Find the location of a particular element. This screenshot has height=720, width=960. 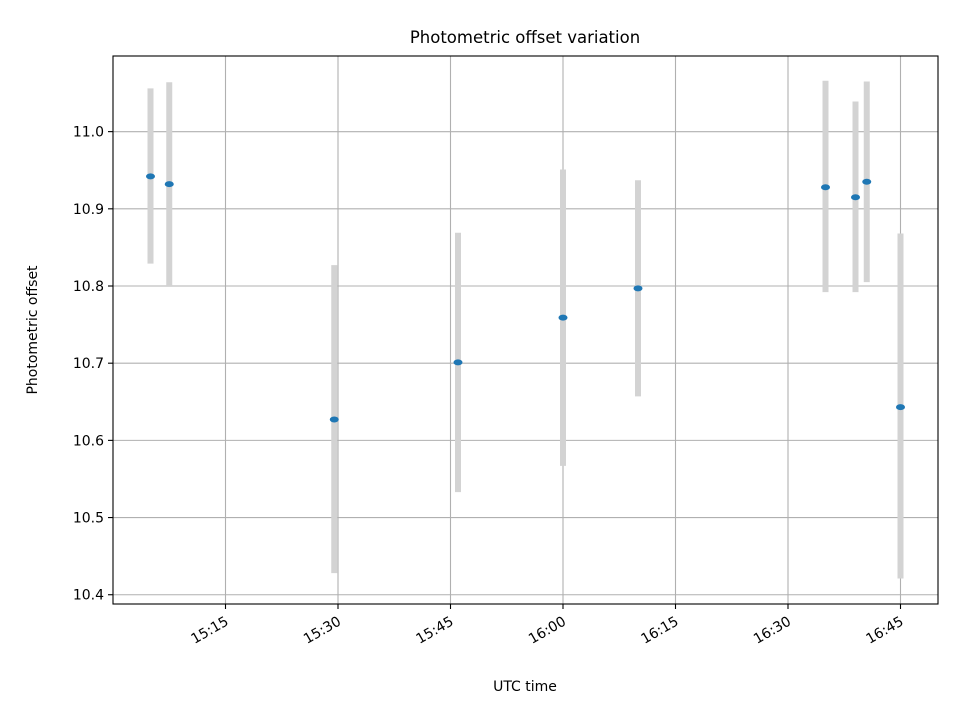

y-tick-label: 10.4 is located at coordinates (88, 596).